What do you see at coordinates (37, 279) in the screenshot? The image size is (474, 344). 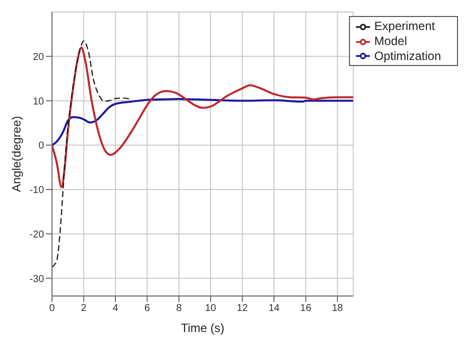 I see `y-tick-label: -30` at bounding box center [37, 279].